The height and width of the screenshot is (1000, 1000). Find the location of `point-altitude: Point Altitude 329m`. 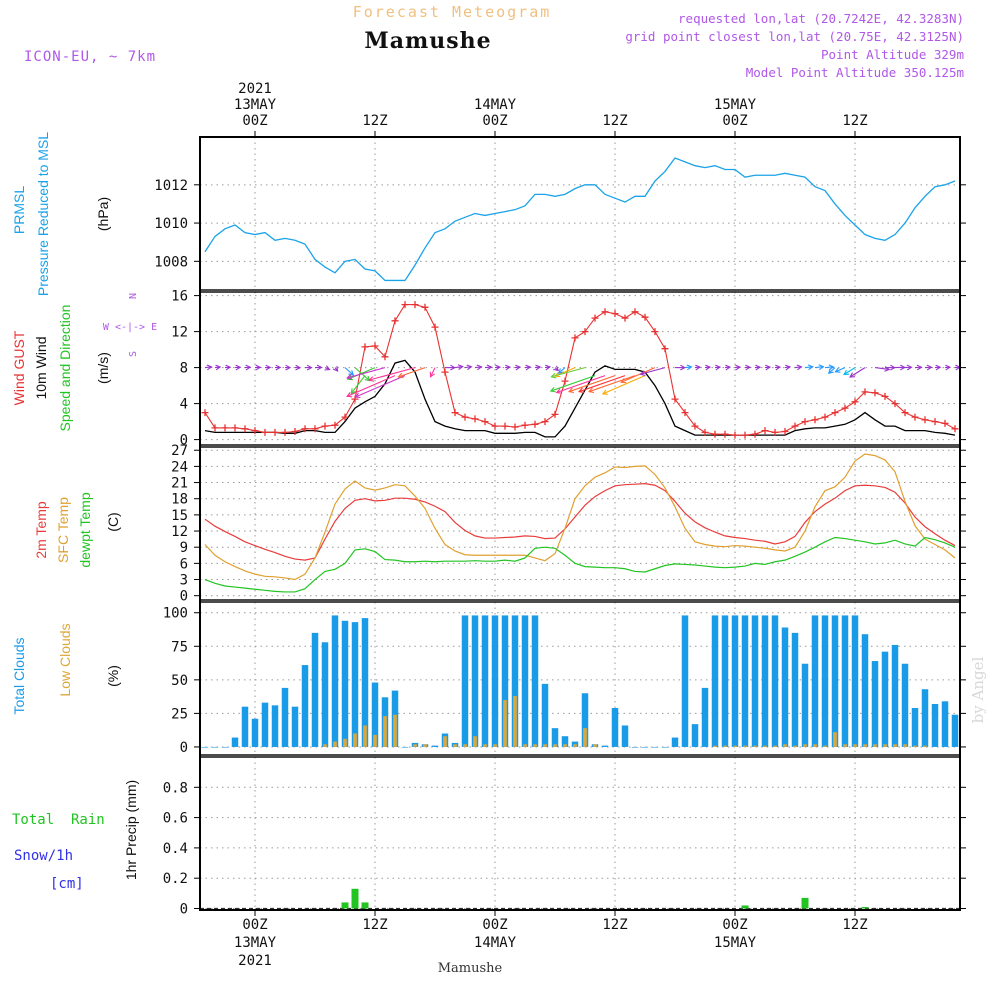

point-altitude: Point Altitude 329m is located at coordinates (892, 54).